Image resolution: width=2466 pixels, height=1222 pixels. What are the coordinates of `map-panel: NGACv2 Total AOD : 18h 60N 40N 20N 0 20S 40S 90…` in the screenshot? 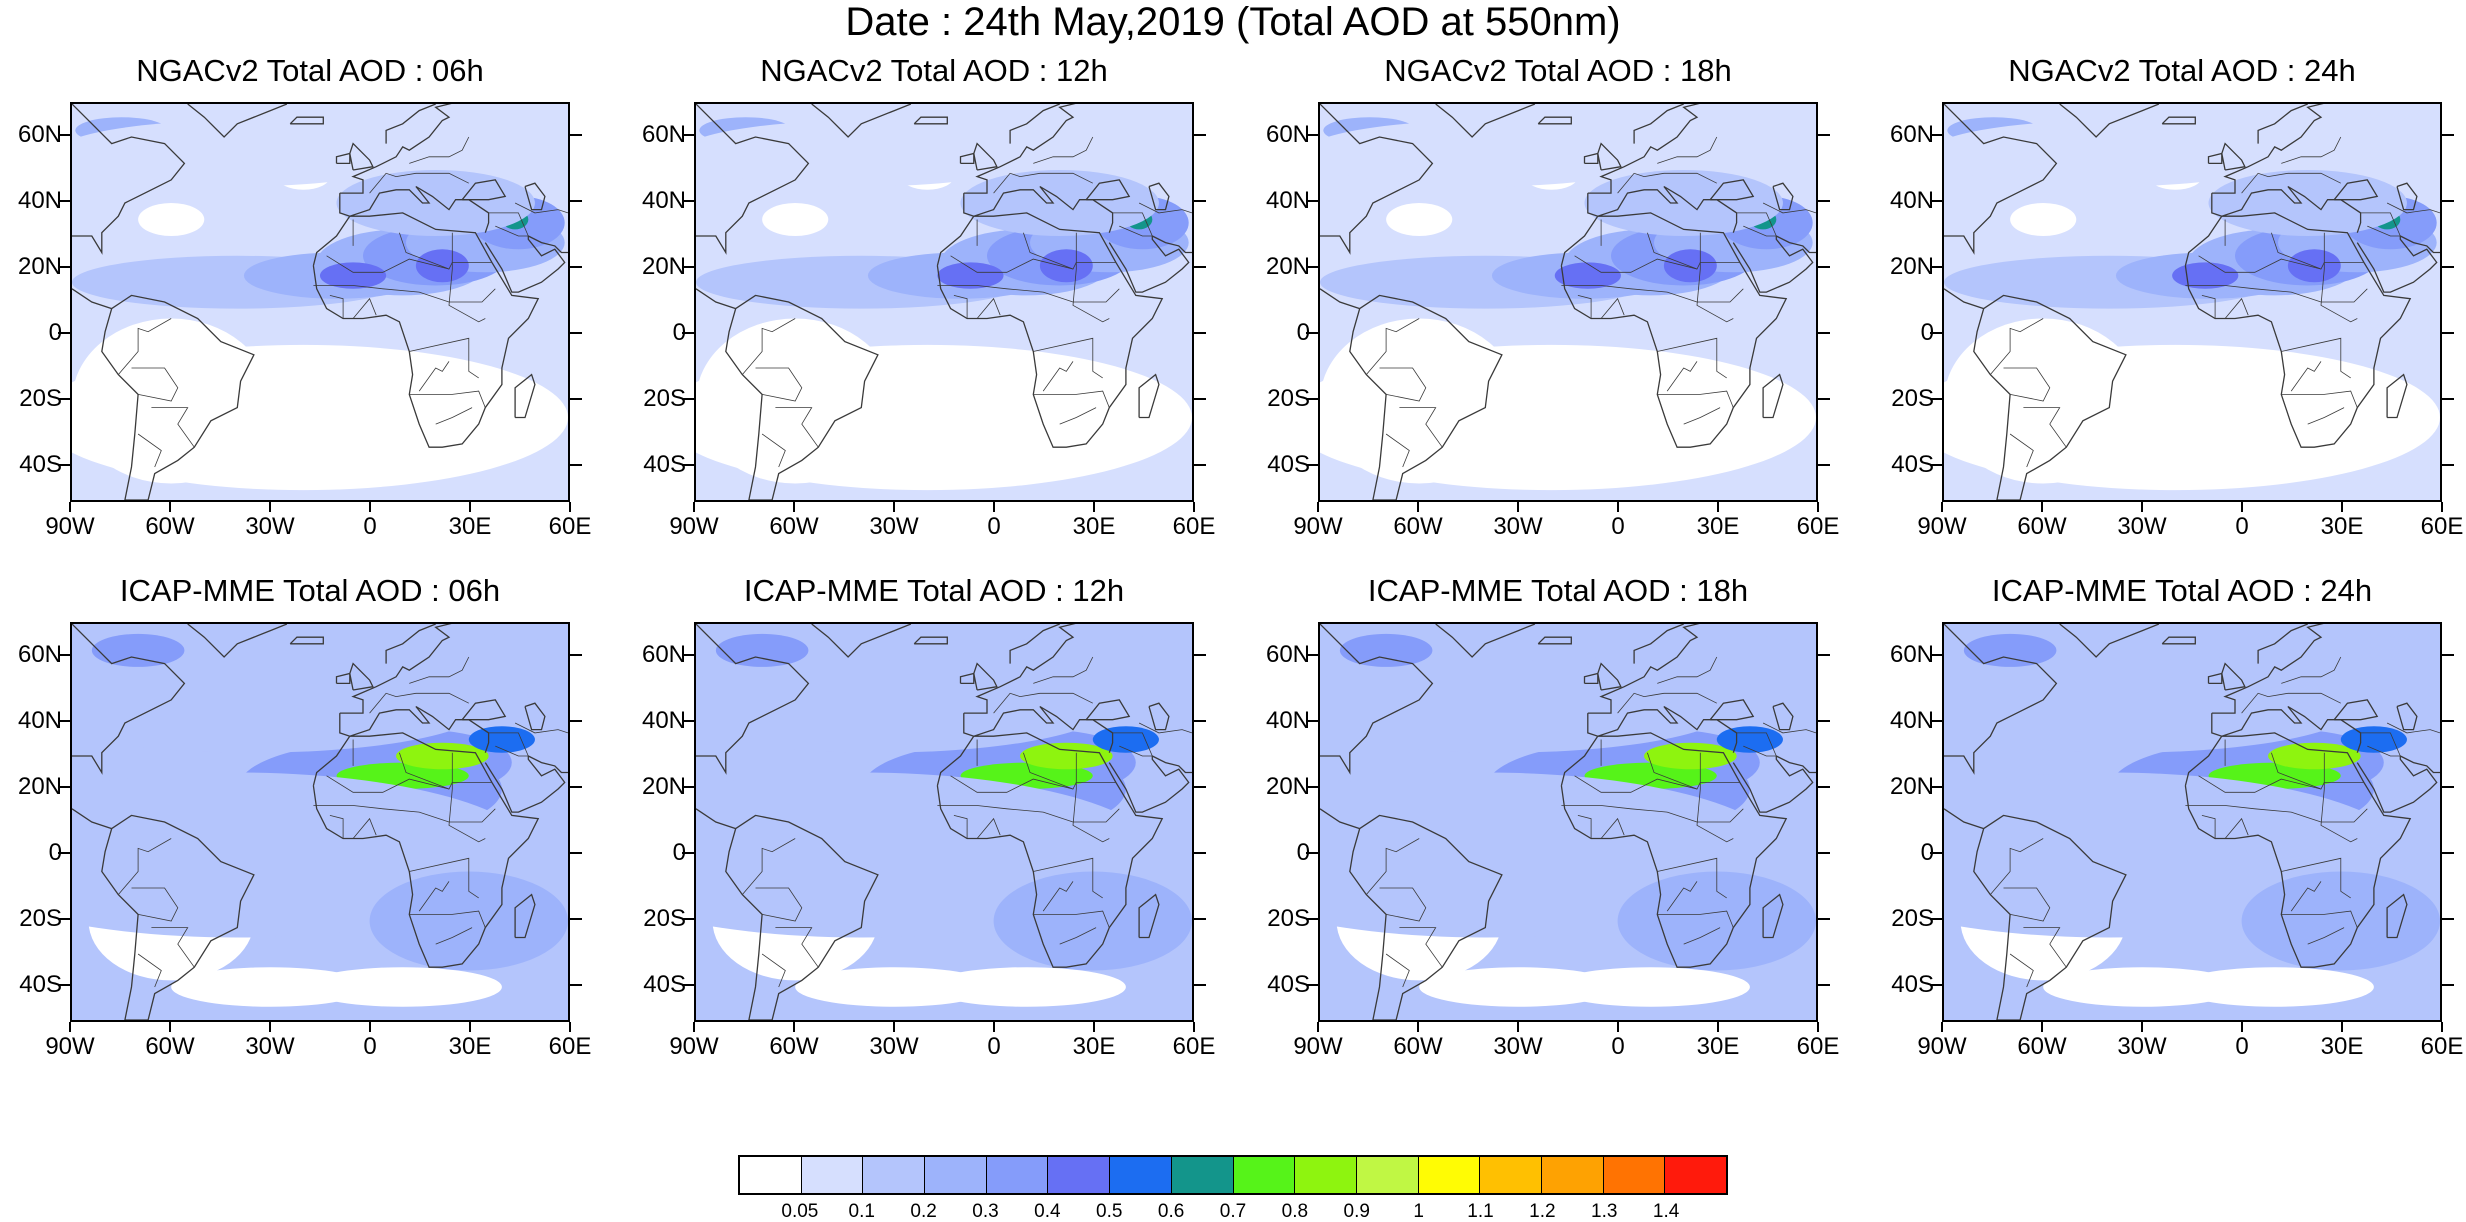 It's located at (1558, 332).